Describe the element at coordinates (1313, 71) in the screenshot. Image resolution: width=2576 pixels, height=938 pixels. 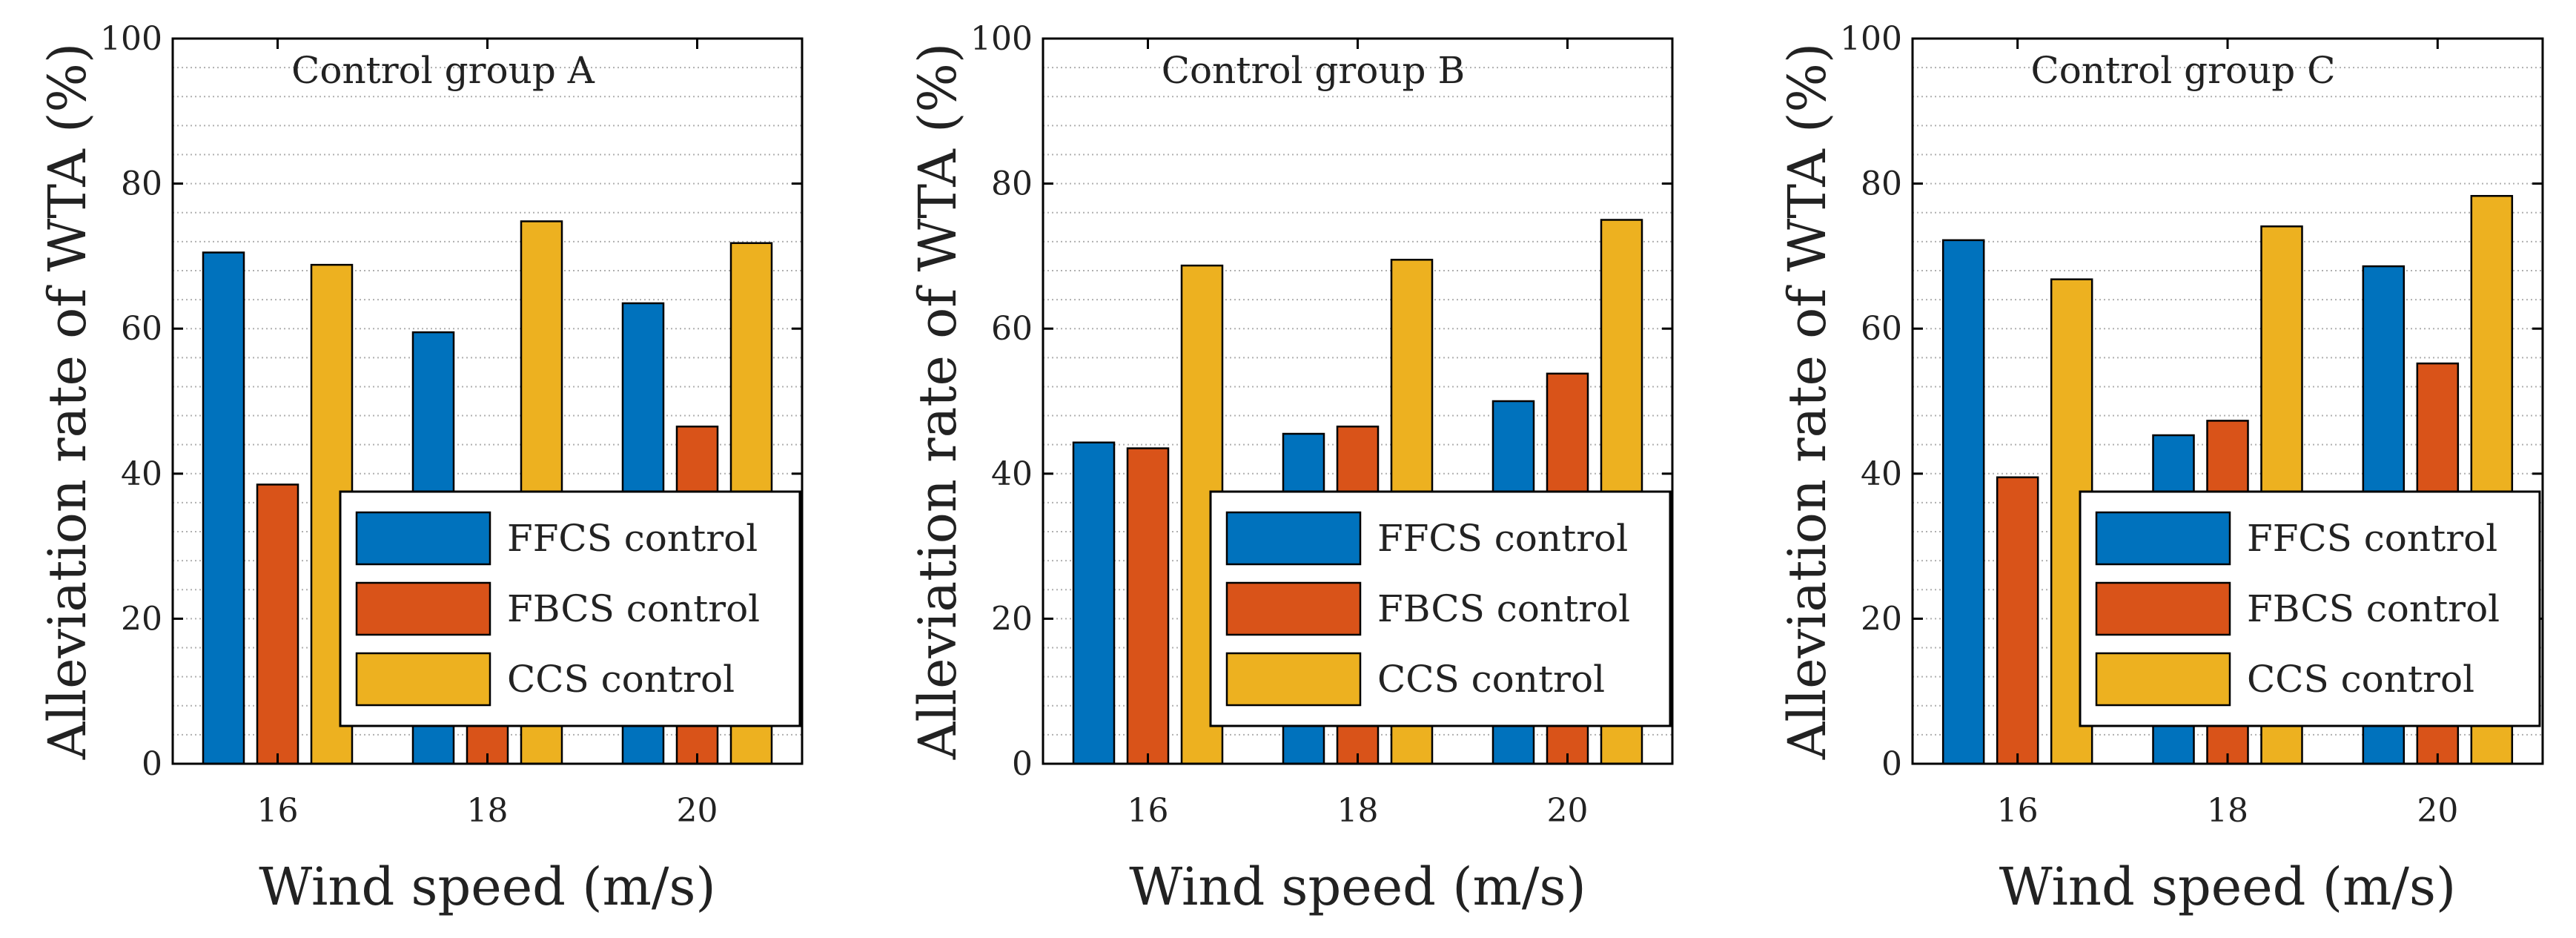
I see `panel-title: Control group B` at that location.